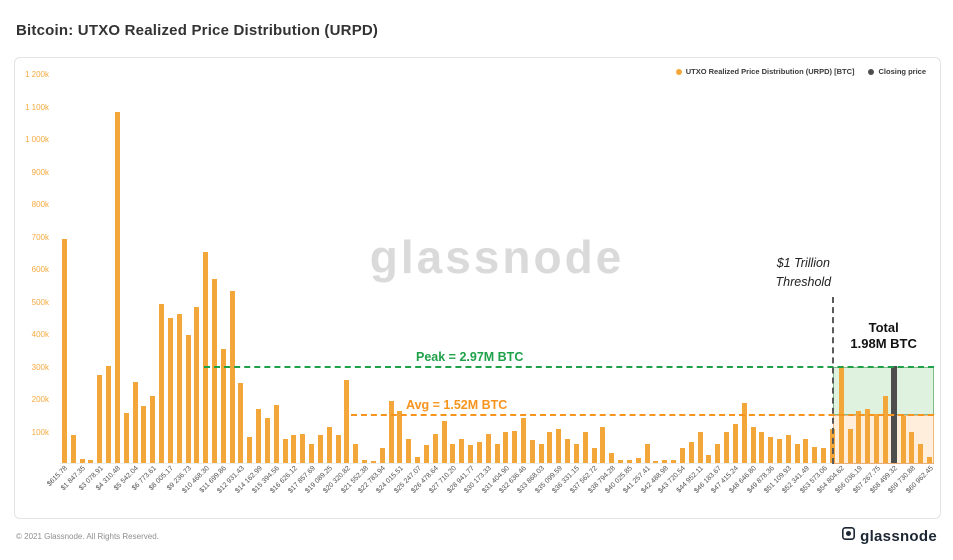 This screenshot has width=953, height=560. What do you see at coordinates (889, 536) in the screenshot?
I see `glassnode-logo: glassnode` at bounding box center [889, 536].